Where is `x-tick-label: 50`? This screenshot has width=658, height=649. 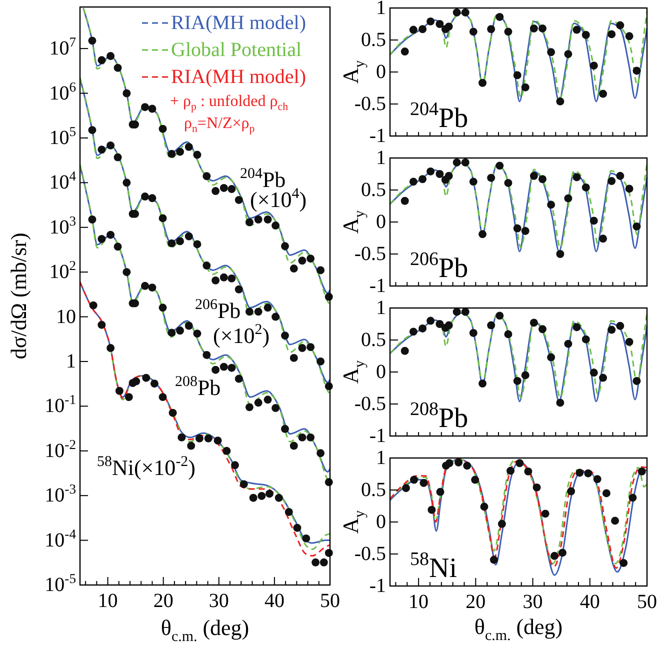 x-tick-label: 50 is located at coordinates (647, 602).